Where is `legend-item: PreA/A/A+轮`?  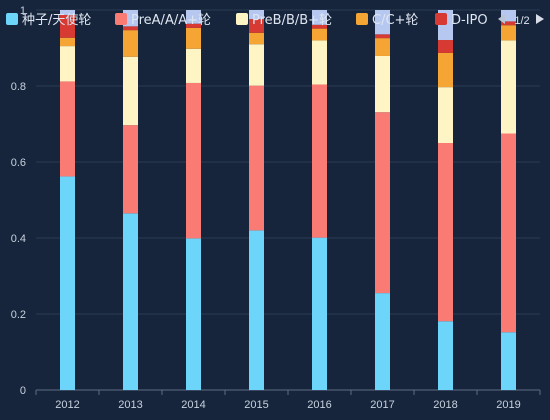 legend-item: PreA/A/A+轮 is located at coordinates (163, 20).